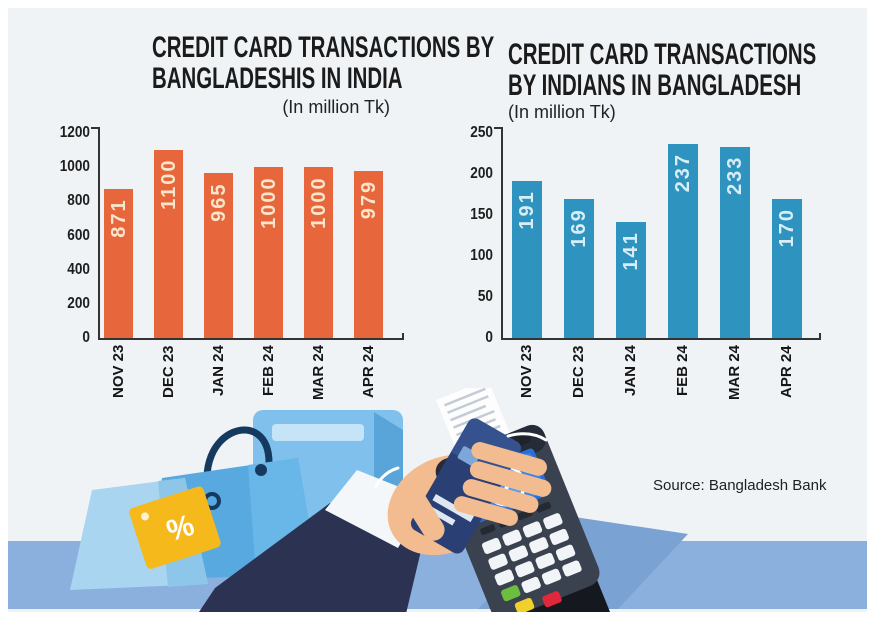 The image size is (875, 618). I want to click on yellow-key, so click(524, 604).